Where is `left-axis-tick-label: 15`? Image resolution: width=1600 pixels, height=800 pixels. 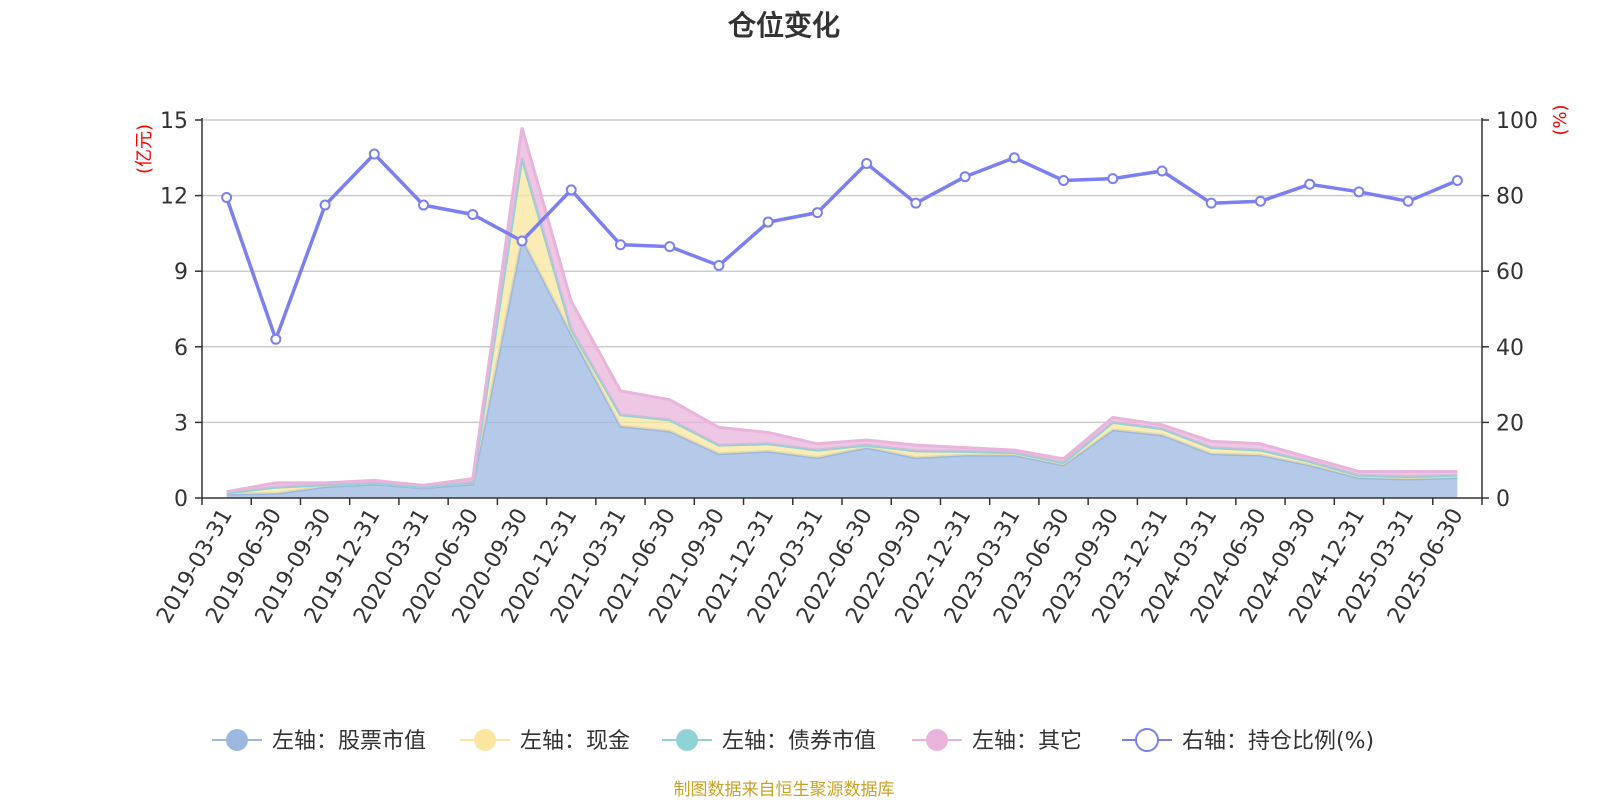 left-axis-tick-label: 15 is located at coordinates (174, 121).